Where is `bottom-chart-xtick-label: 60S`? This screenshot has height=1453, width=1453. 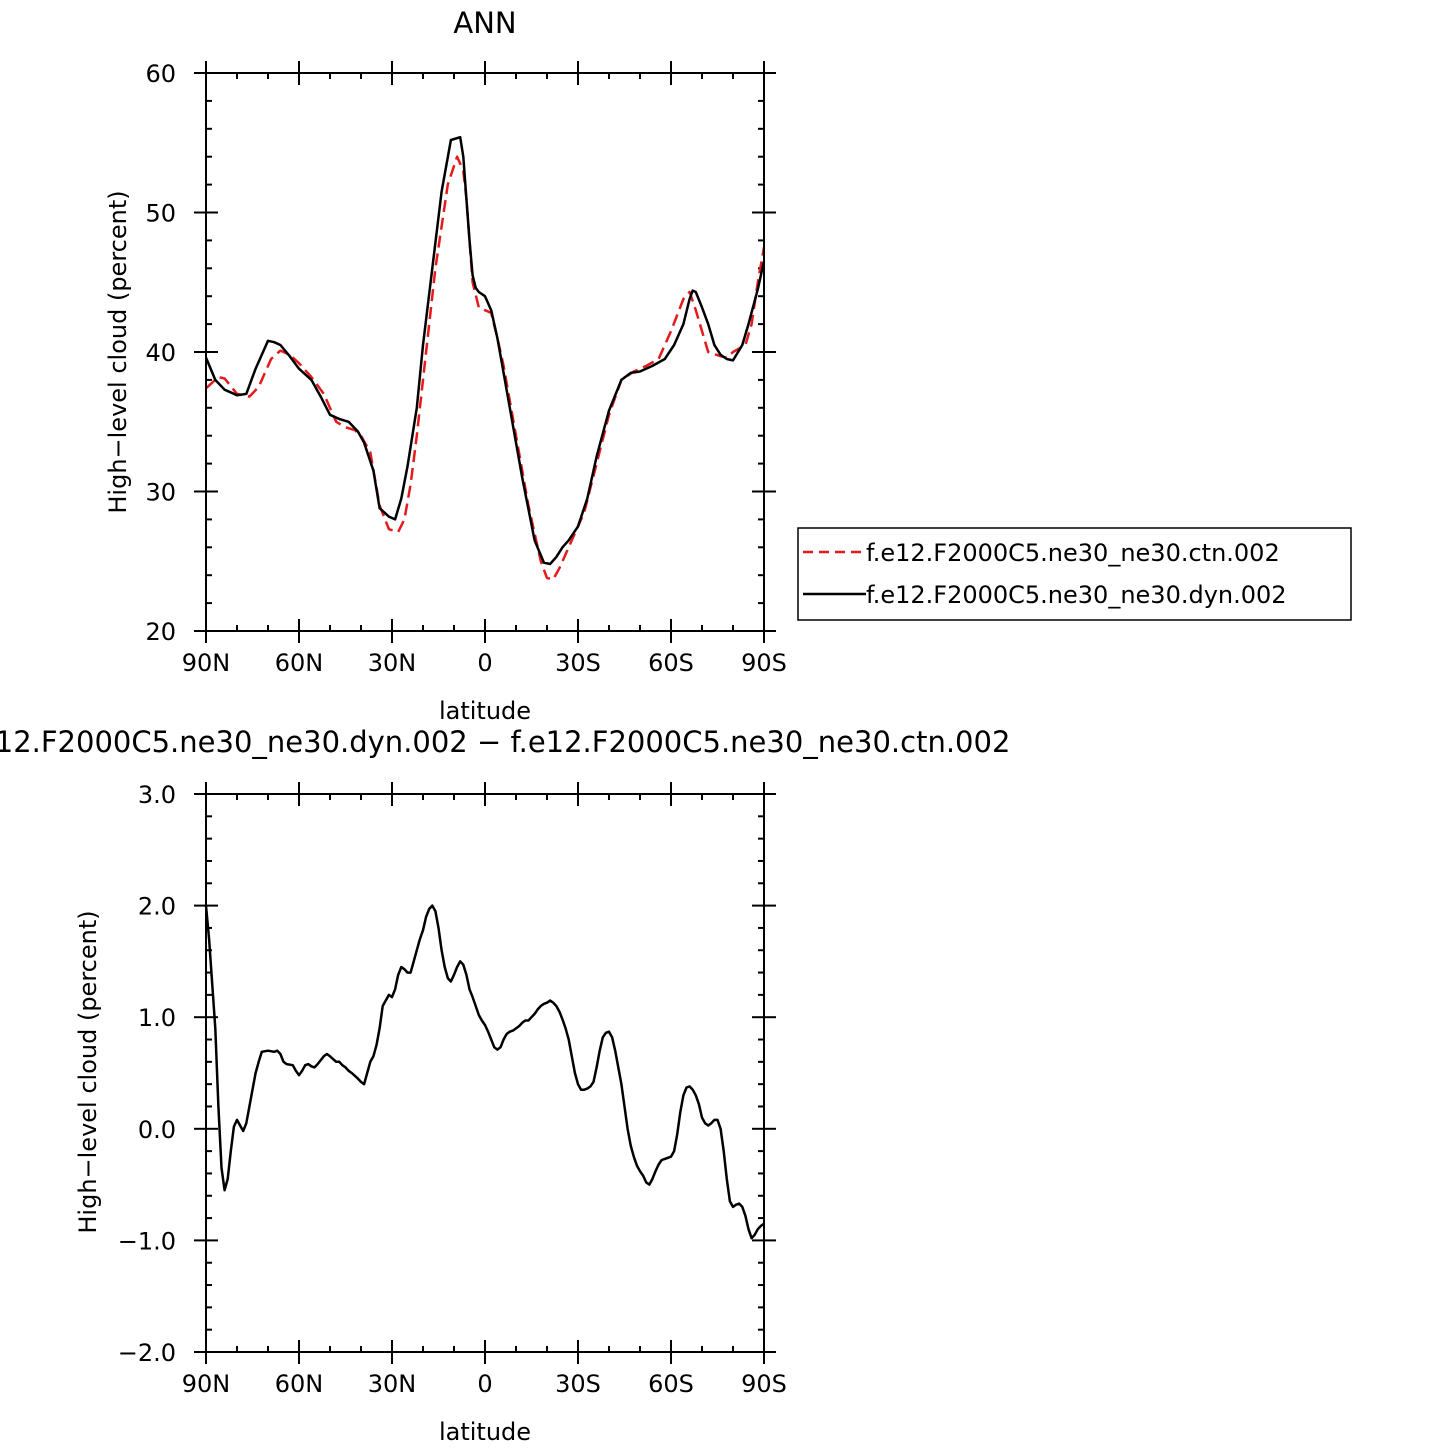
bottom-chart-xtick-label: 60S is located at coordinates (671, 1384).